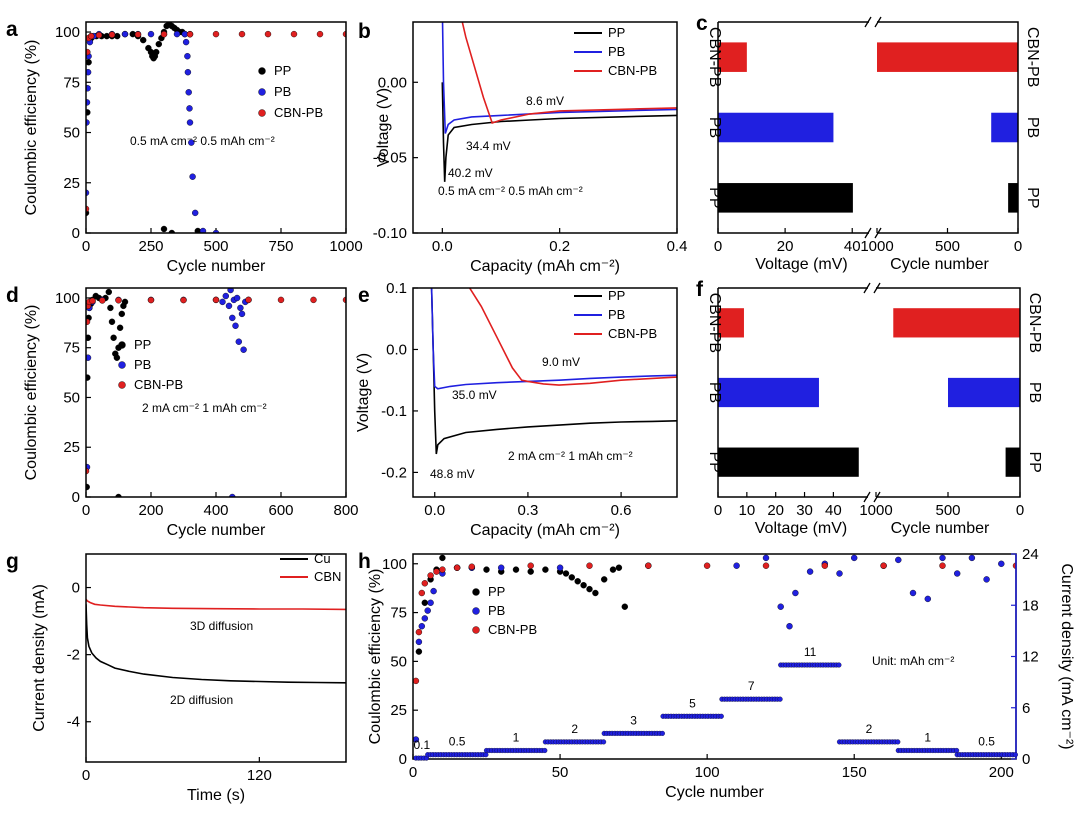 This screenshot has height=820, width=1080. I want to click on y2-axis-label: Current density (mA cm⁻²), so click(1066, 656).